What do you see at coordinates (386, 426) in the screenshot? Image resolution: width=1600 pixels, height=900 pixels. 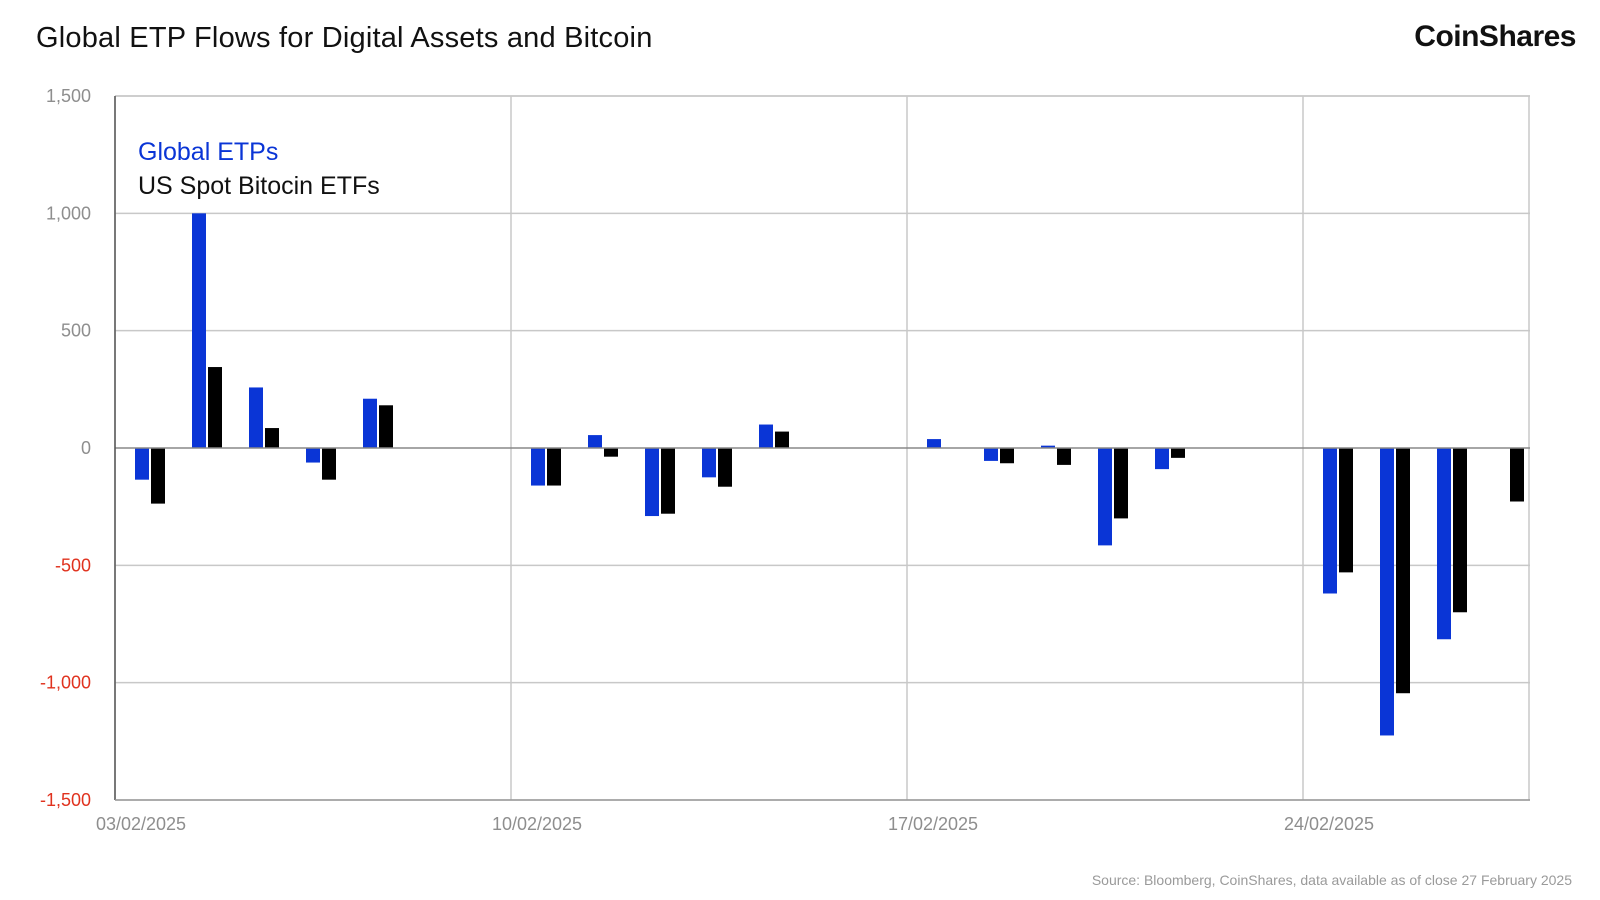 I see `bar-us-spot-bitcoin-etfs: US Spot Bitocin ETFs 07/02/2025: 182` at bounding box center [386, 426].